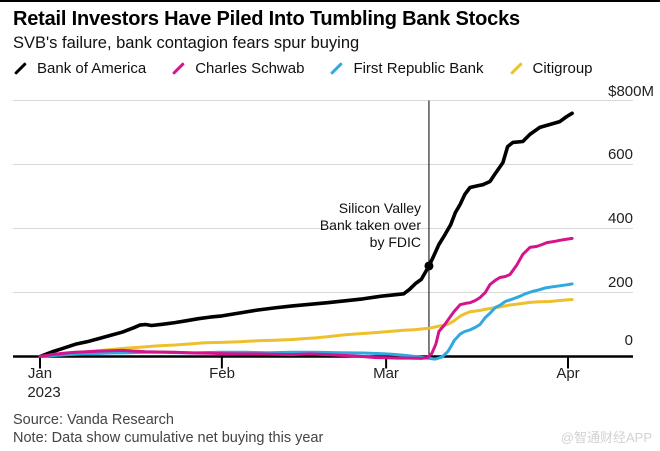 This screenshot has height=451, width=660. I want to click on y-tick-400: 400, so click(620, 218).